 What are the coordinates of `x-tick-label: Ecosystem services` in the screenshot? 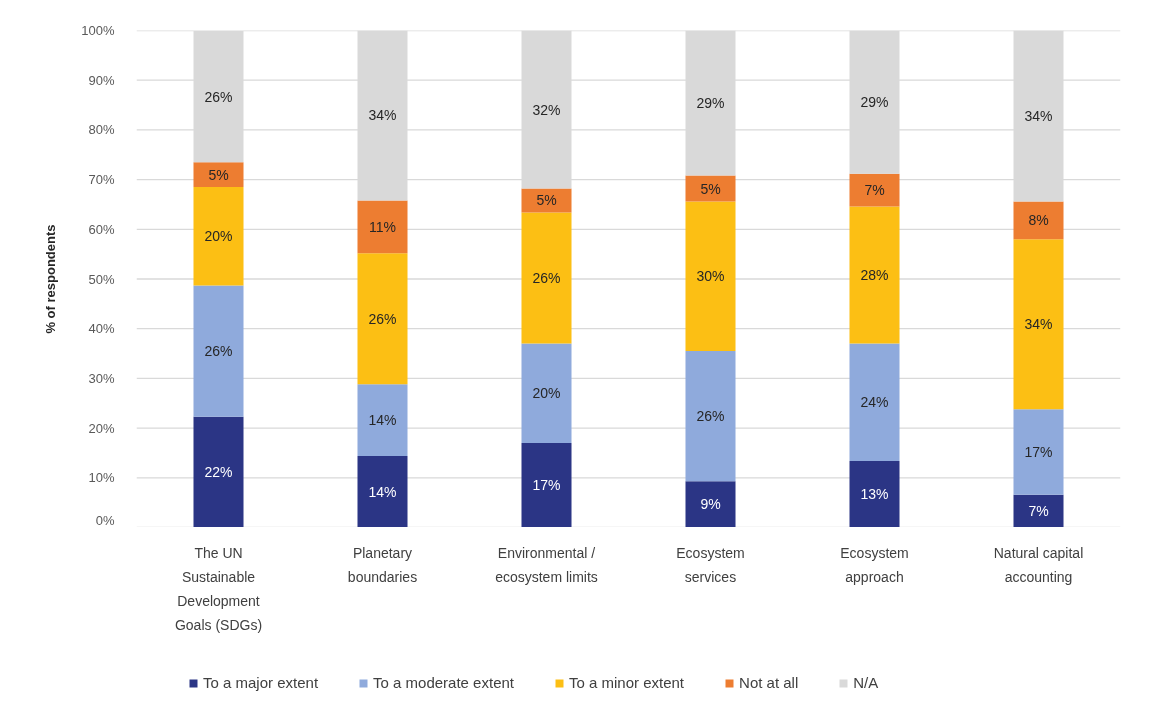 It's located at (710, 564).